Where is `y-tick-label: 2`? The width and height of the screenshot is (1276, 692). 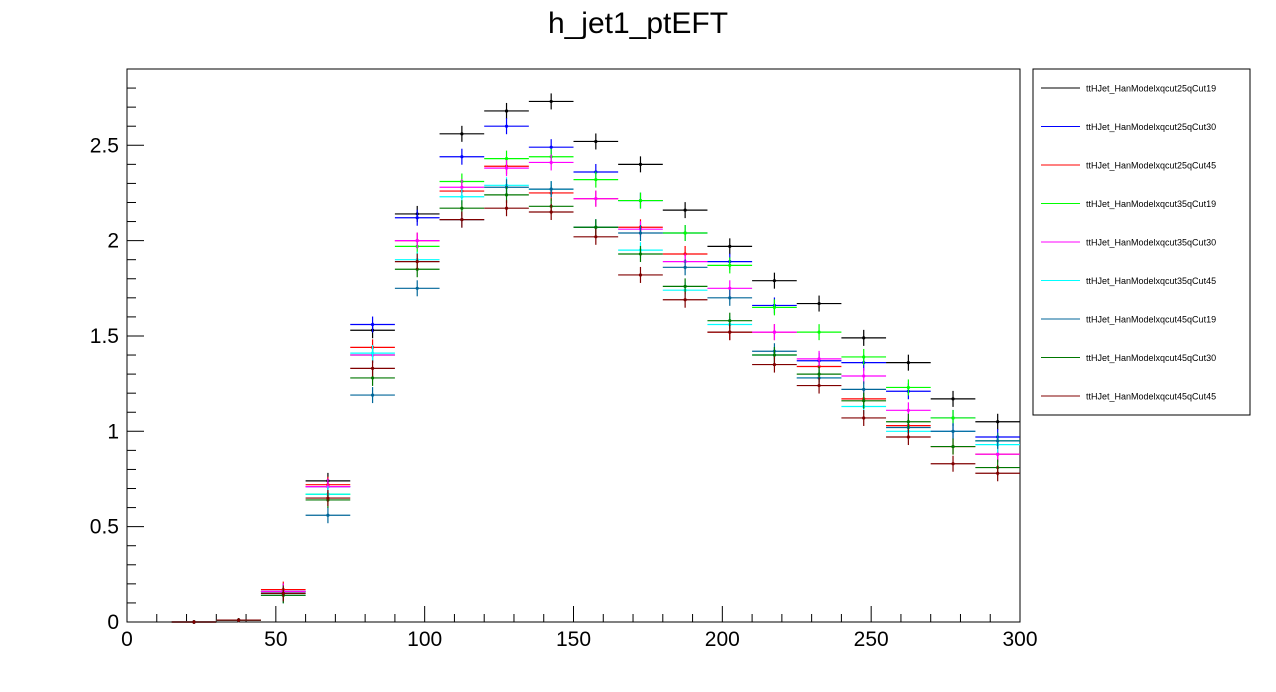 y-tick-label: 2 is located at coordinates (113, 241).